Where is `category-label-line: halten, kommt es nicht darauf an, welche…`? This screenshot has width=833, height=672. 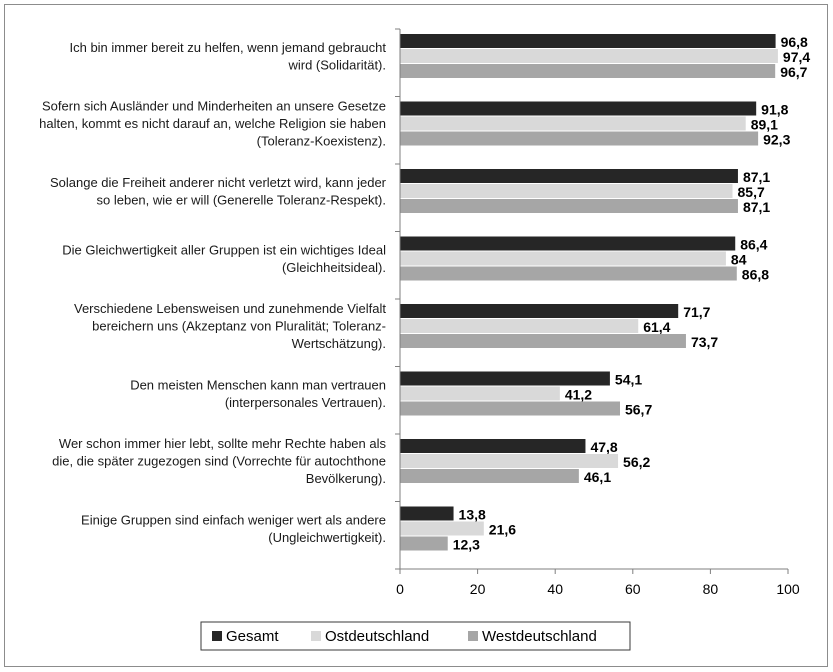 category-label-line: halten, kommt es nicht darauf an, welche… is located at coordinates (212, 123).